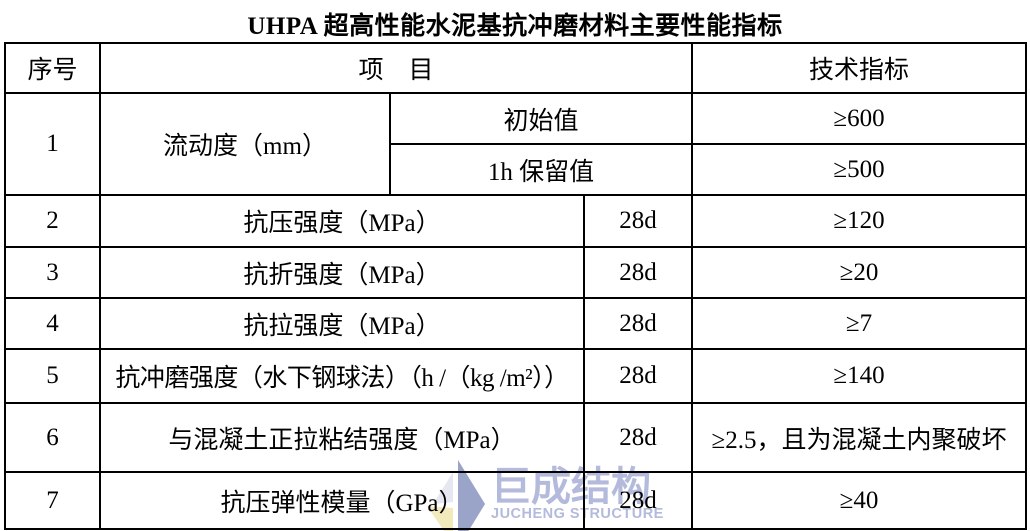 This screenshot has height=531, width=1030. I want to click on table-row-7: 7 抗压弹性模量（GPa） 28d ≥40, so click(516, 500).